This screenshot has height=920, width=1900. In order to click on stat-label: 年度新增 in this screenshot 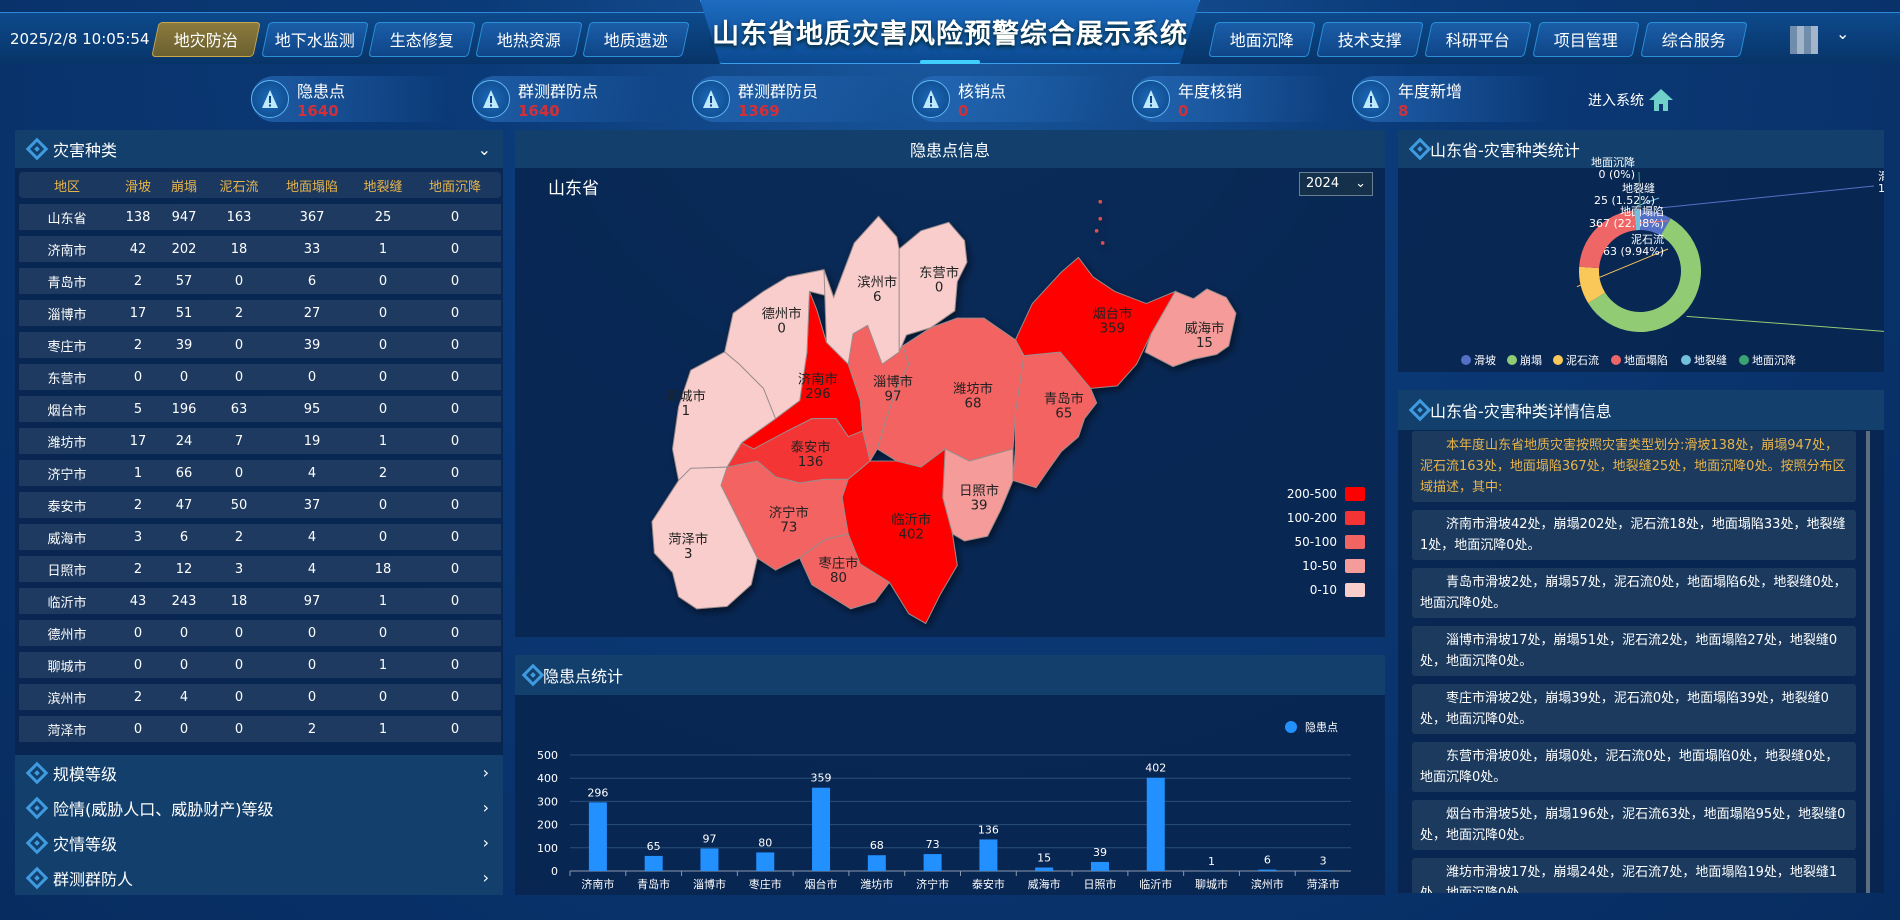, I will do `click(1430, 91)`.